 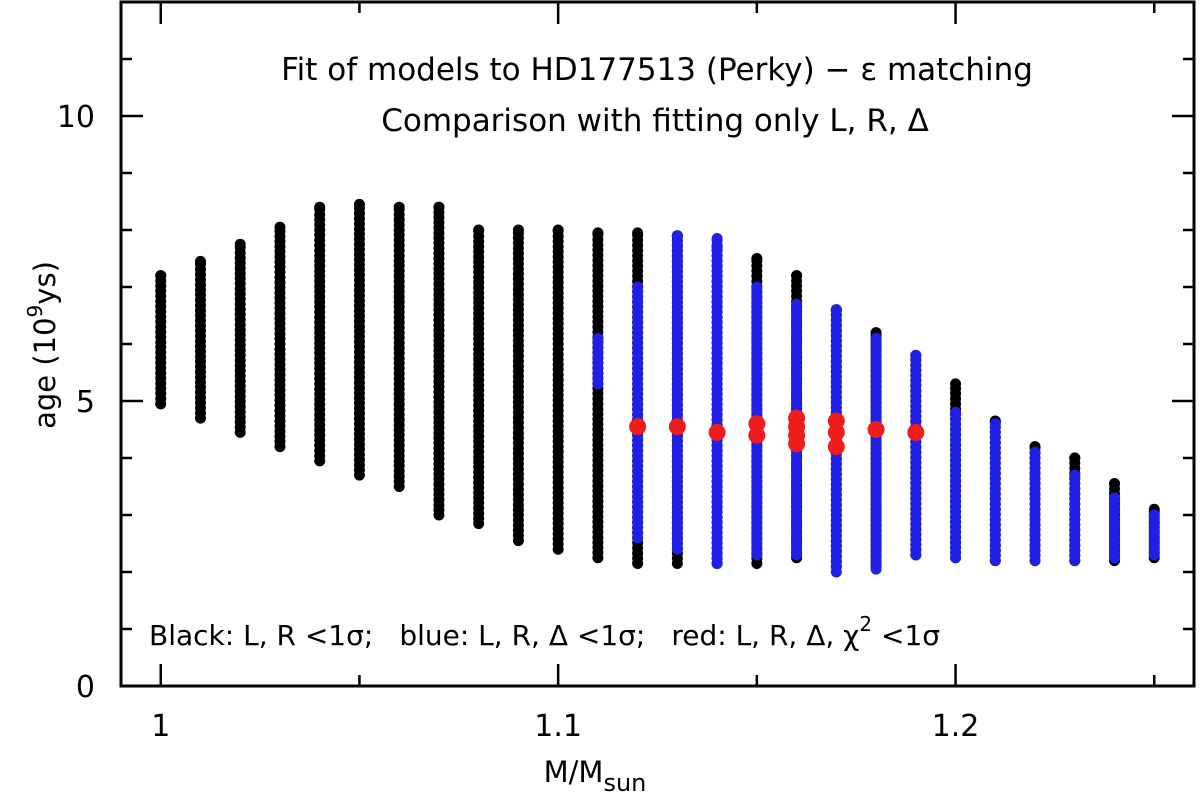 I want to click on legend-blue-text: blue: L, R, Δ <1σ;, so click(x=522, y=635).